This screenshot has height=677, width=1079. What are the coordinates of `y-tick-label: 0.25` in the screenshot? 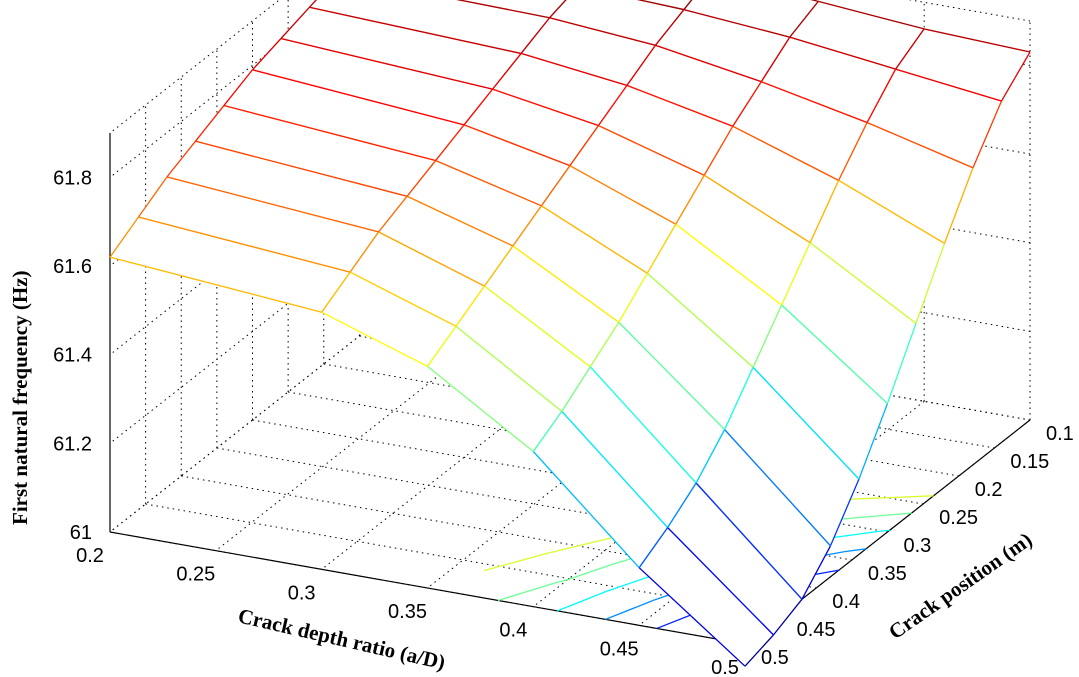 It's located at (958, 518).